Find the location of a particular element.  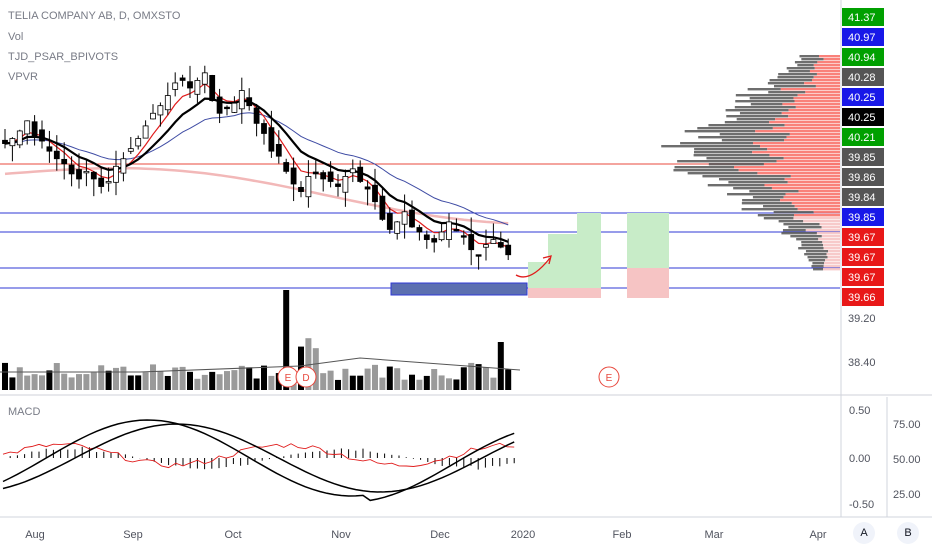

legend-symbol: TELIA COMPANY AB, D, OMXSTO is located at coordinates (94, 16).